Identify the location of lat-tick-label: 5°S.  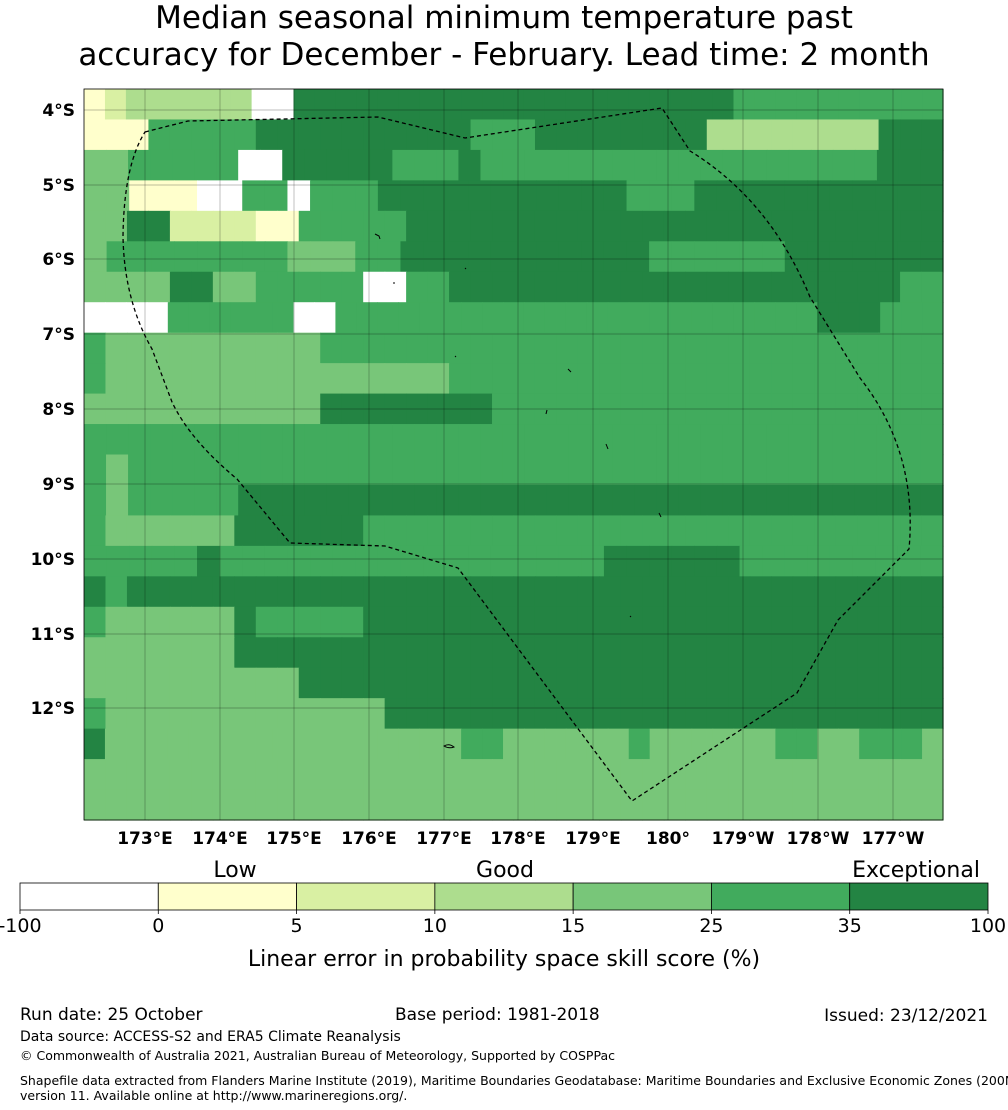
(58, 186).